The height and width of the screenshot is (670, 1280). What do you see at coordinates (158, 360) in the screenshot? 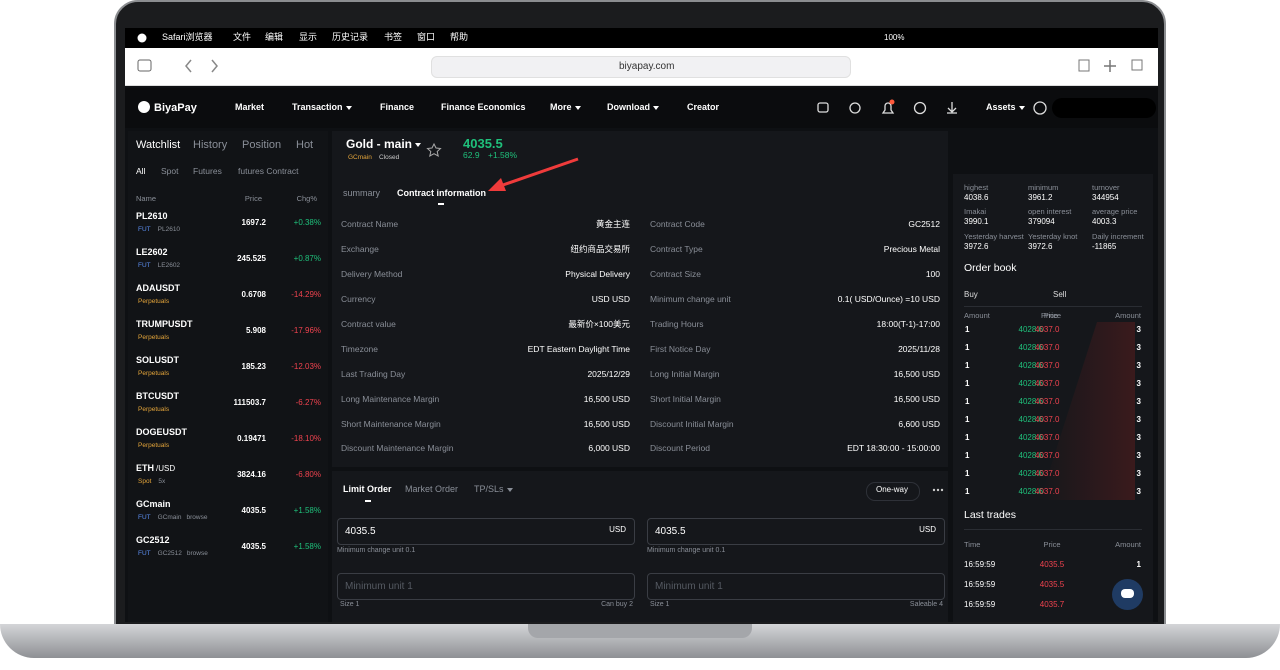
I see `symbol: SOLUSDT` at bounding box center [158, 360].